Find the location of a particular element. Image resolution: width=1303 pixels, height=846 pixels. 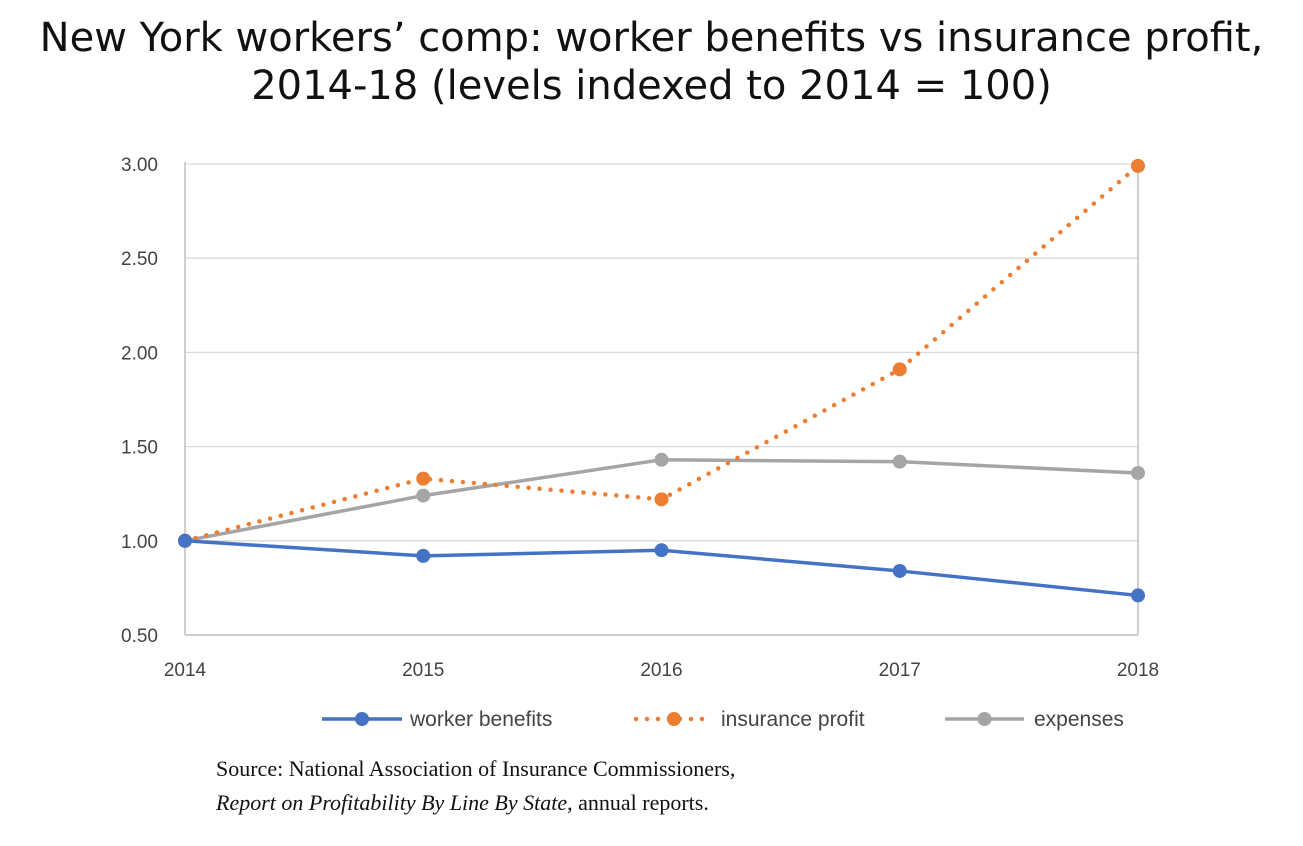

legend-label-insurance-profit: insurance profit is located at coordinates (793, 719).